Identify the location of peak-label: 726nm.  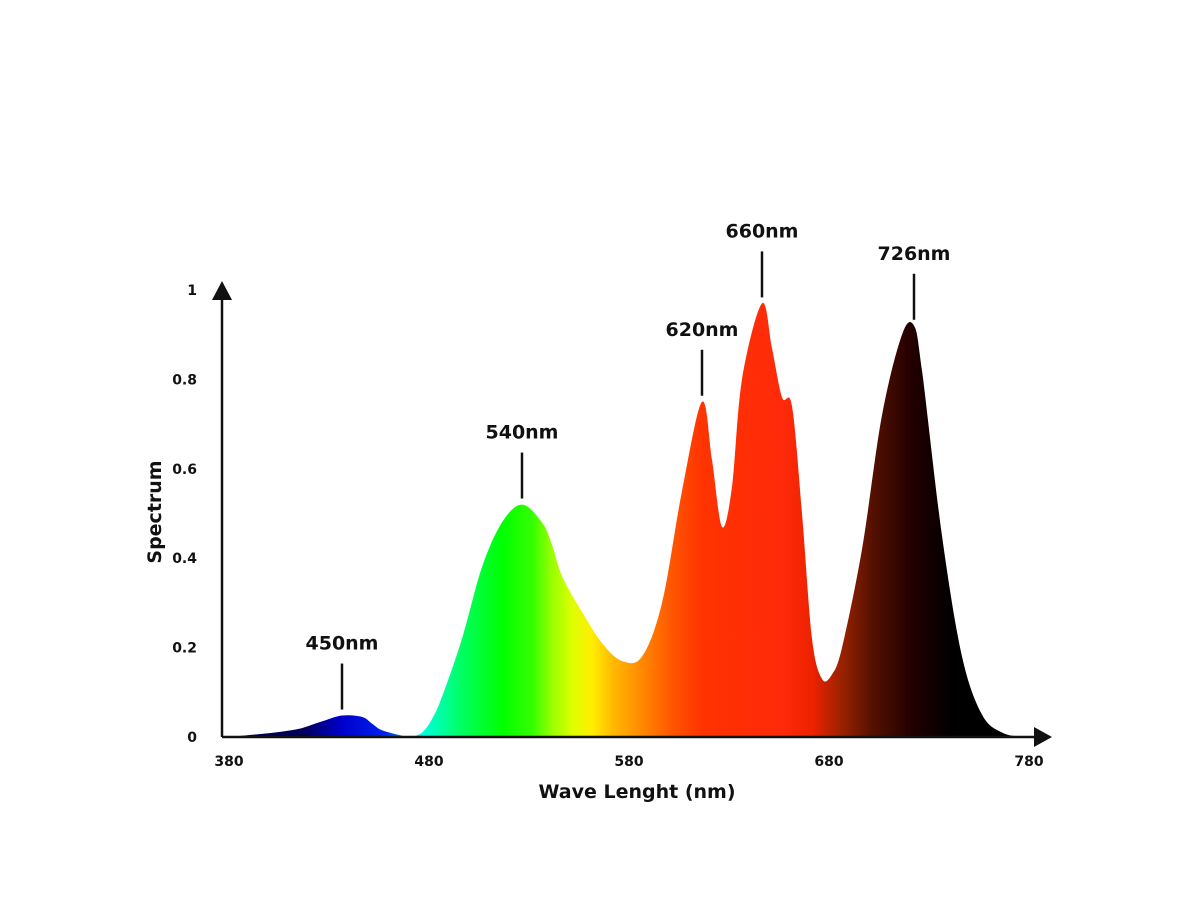
(914, 254).